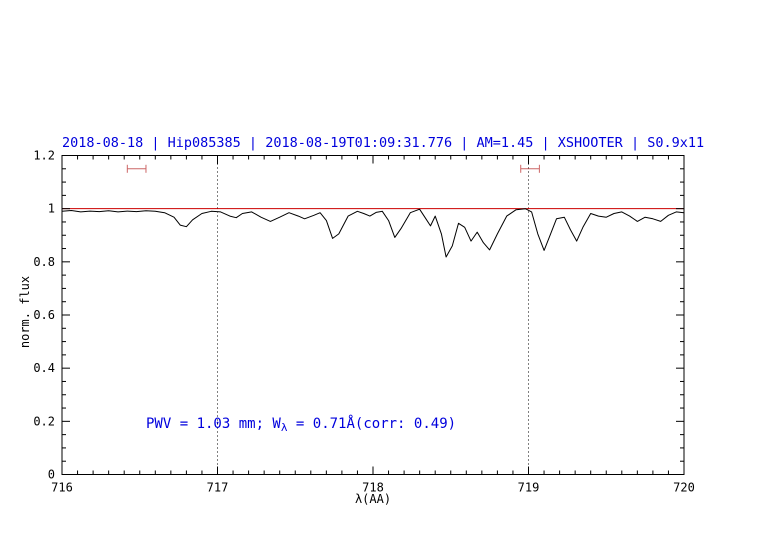 The image size is (782, 542). What do you see at coordinates (373, 499) in the screenshot?
I see `x-axis-label: λ(AA)` at bounding box center [373, 499].